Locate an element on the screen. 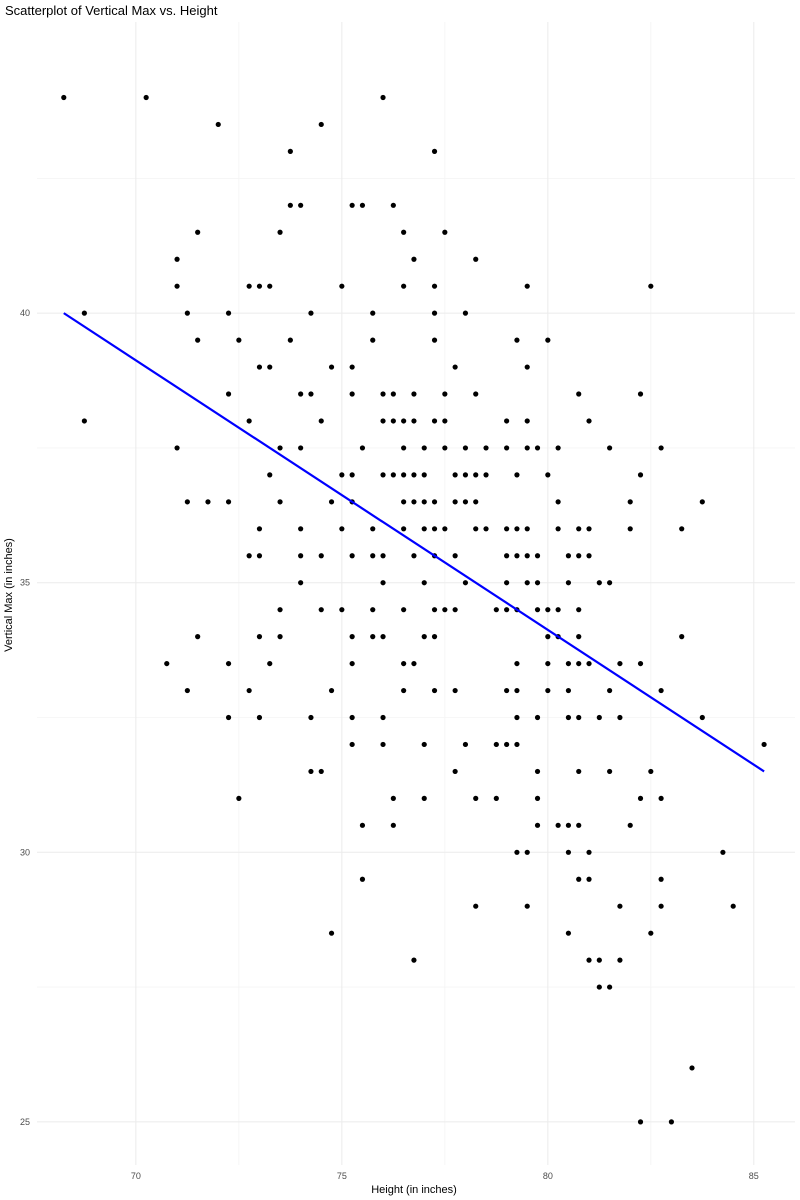 Image resolution: width=800 pixels, height=1200 pixels. y-axis-title: Vertical Max (in inches) is located at coordinates (9, 595).